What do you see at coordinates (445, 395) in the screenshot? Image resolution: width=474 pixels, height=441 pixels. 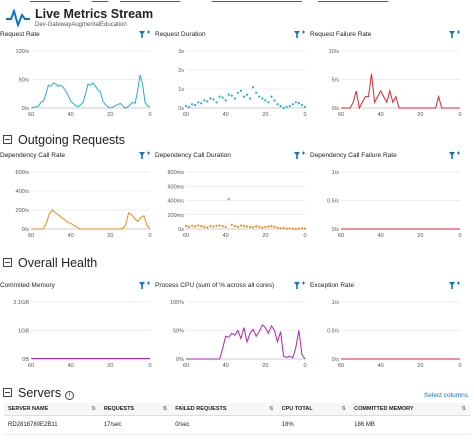 I see `select-columns-link: Select columns` at bounding box center [445, 395].